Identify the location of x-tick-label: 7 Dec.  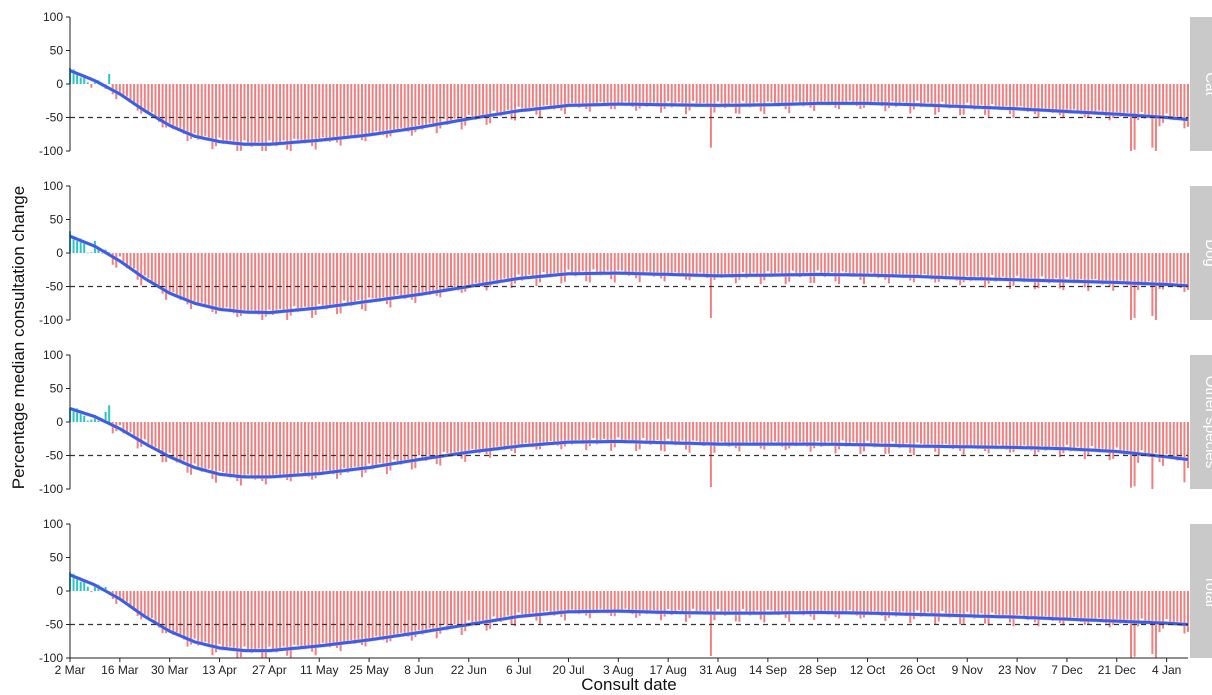
(1066, 670).